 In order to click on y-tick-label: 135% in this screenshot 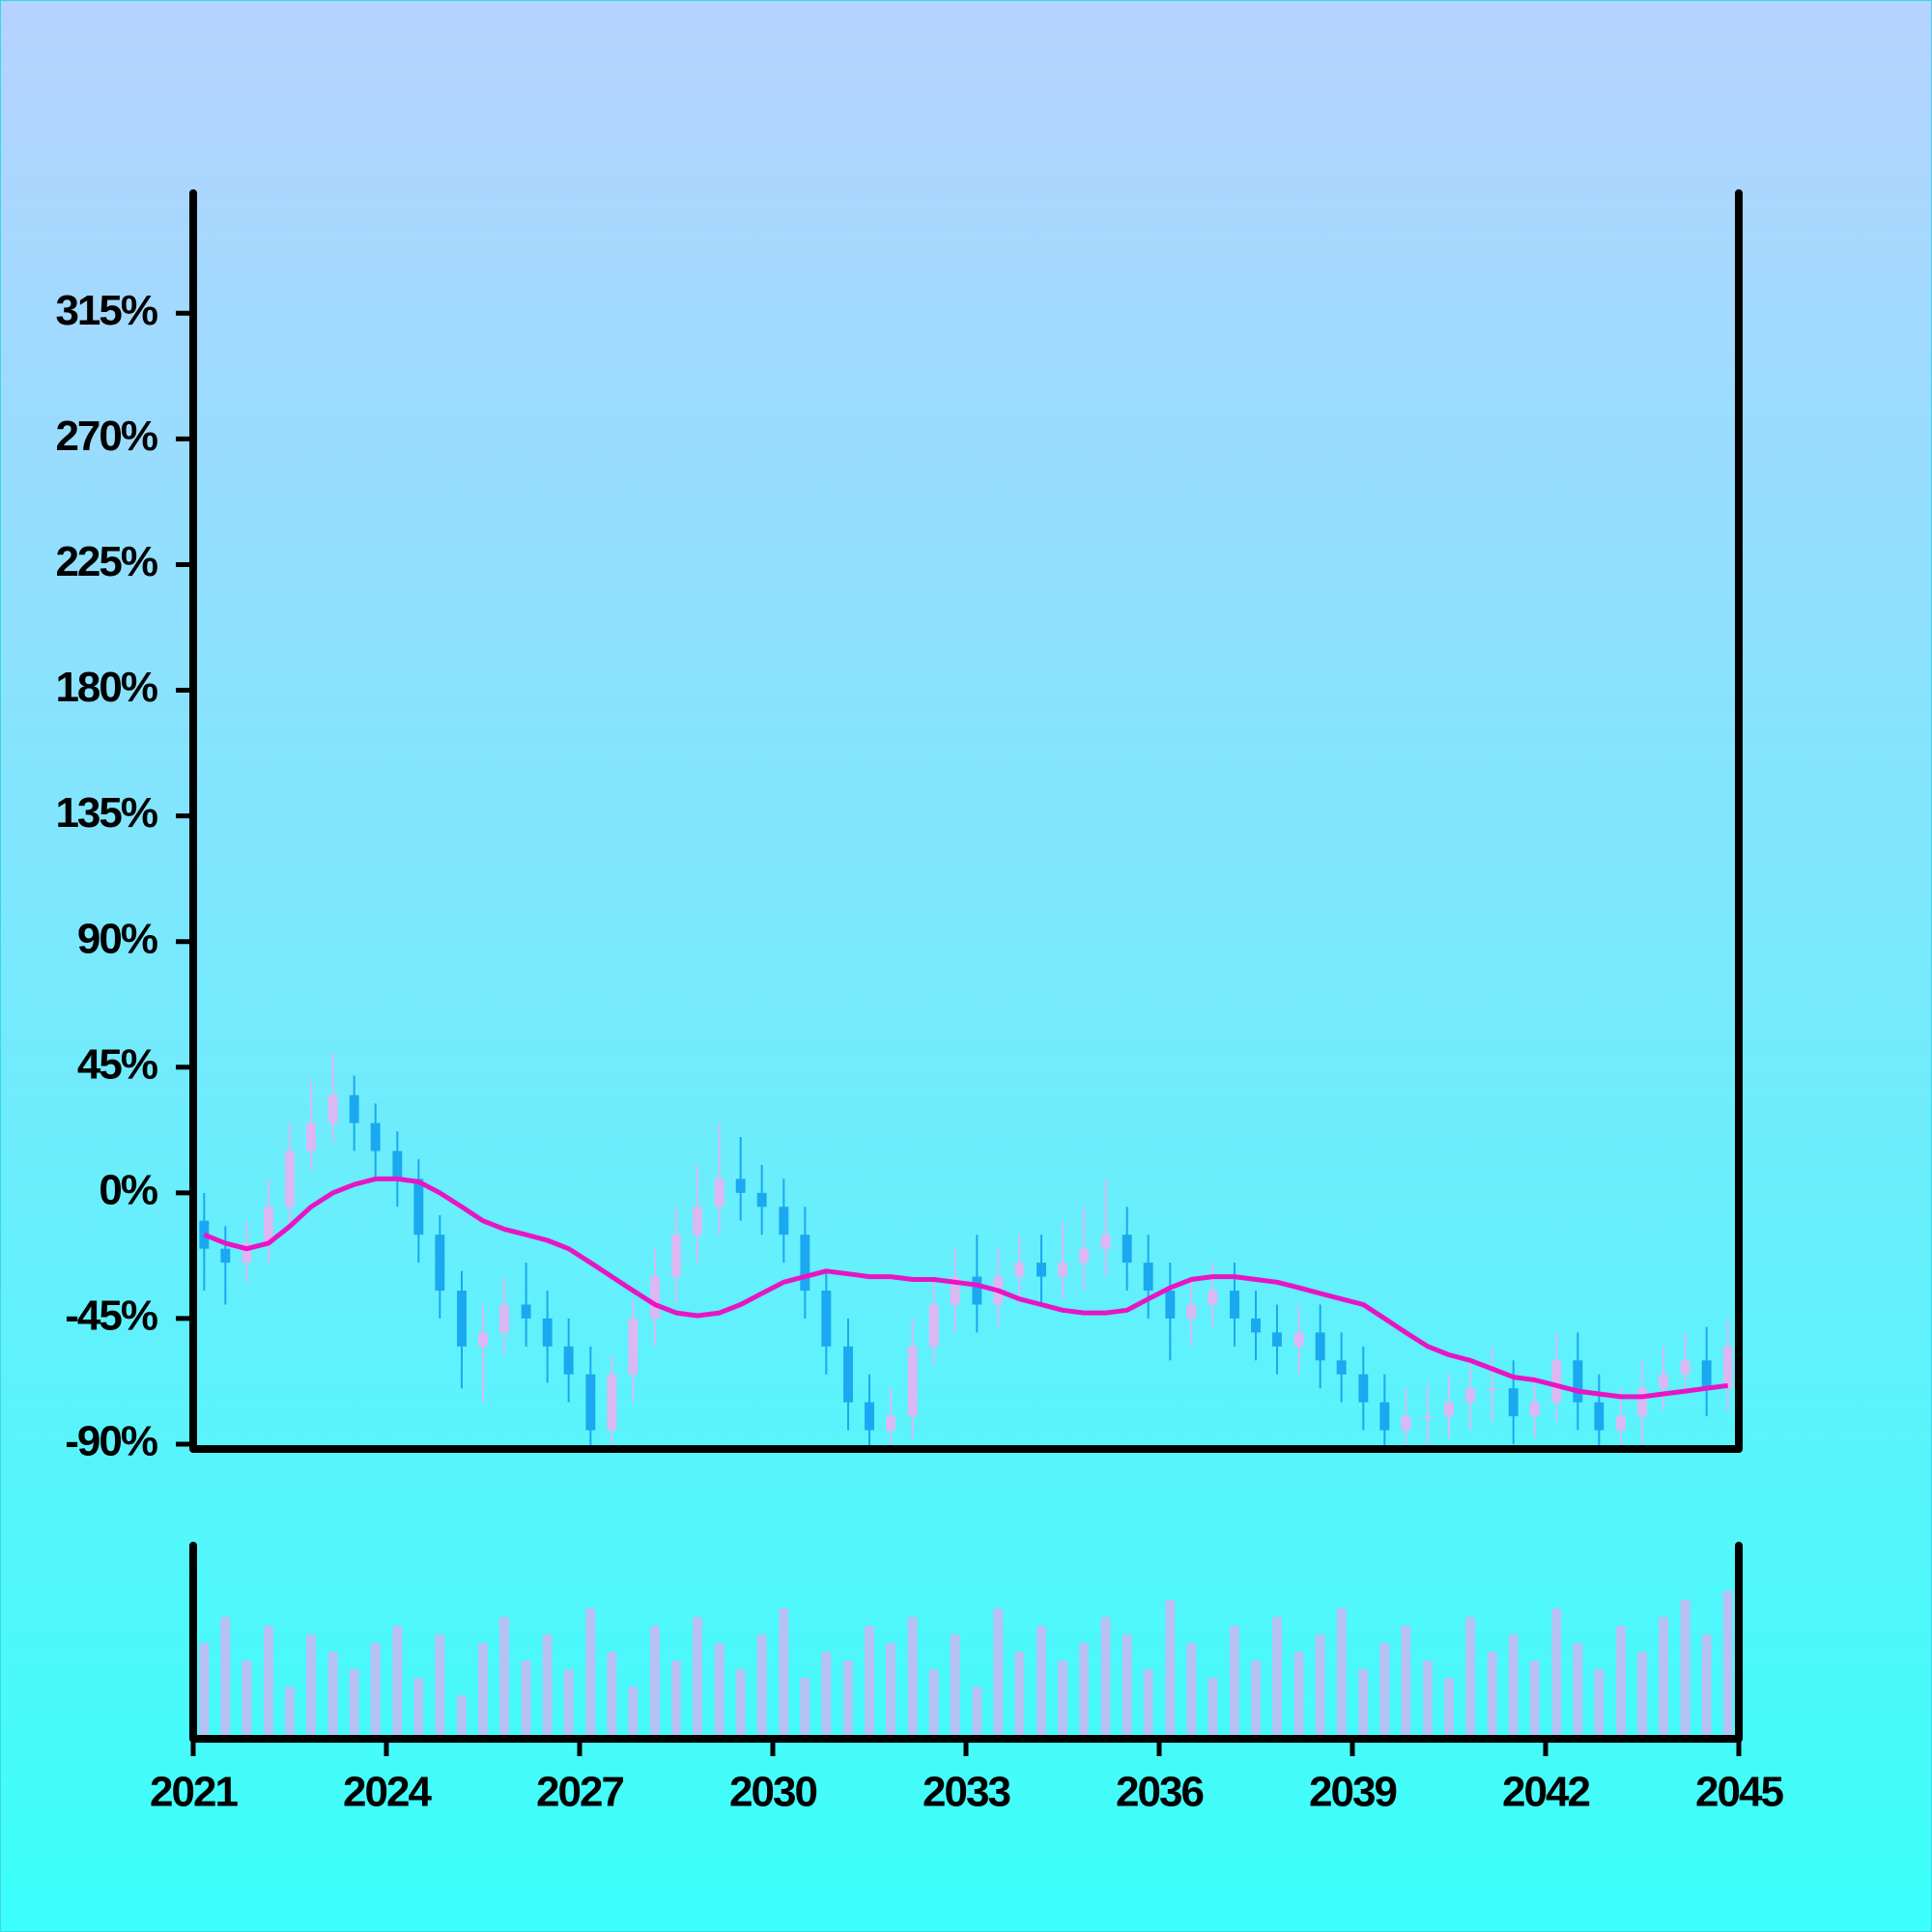, I will do `click(105, 813)`.